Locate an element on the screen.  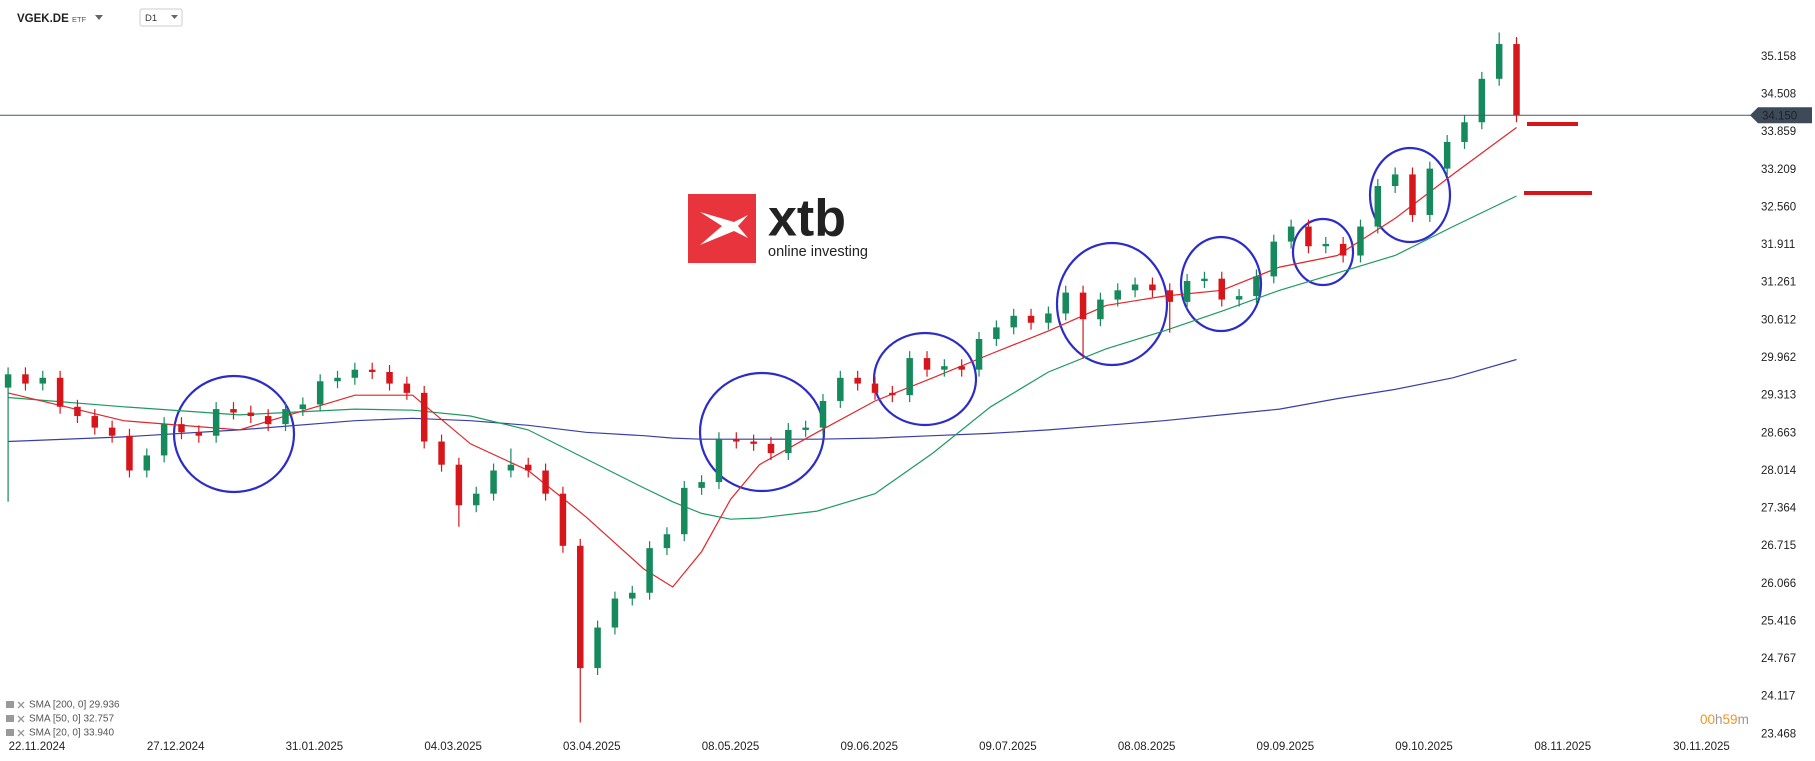
current-price-label: 34.150 is located at coordinates (1779, 116).